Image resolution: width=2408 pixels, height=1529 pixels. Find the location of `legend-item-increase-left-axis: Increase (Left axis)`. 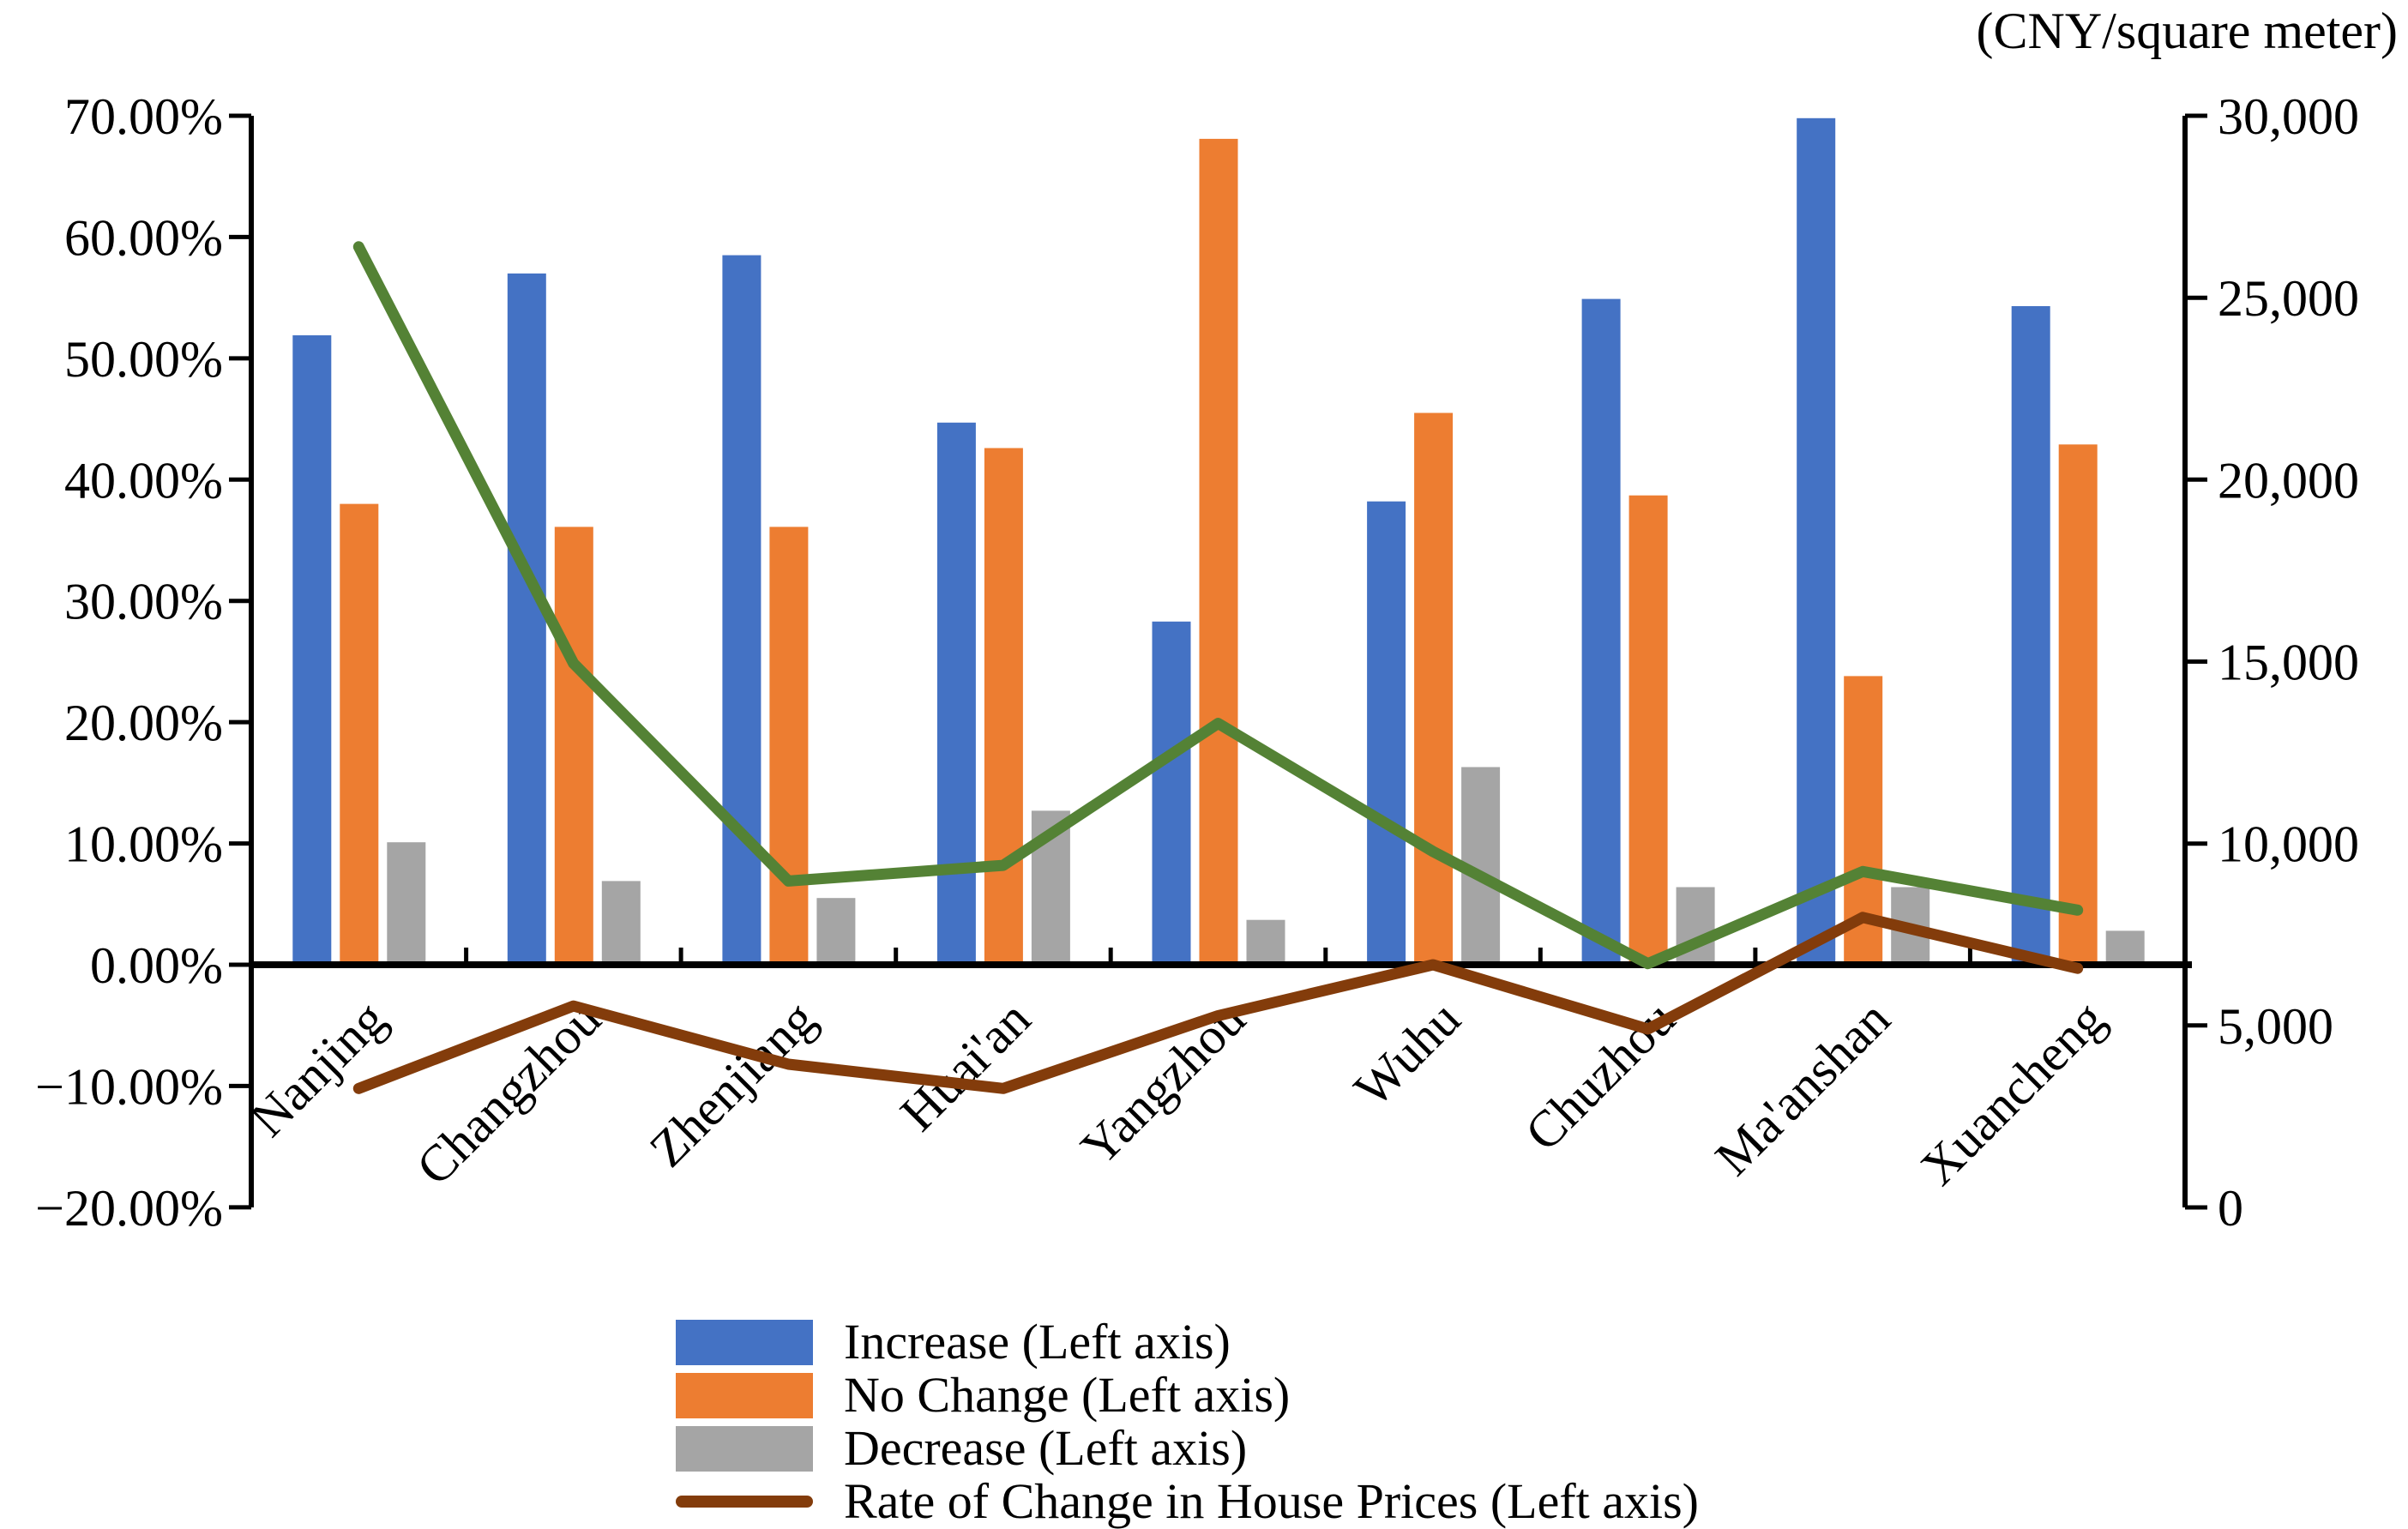

legend-item-increase-left-axis: Increase (Left axis) is located at coordinates (1187, 1342).